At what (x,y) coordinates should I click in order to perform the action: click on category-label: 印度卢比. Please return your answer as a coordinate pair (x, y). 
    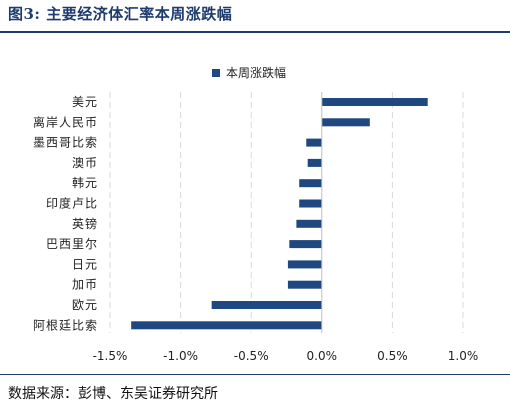
    Looking at the image, I should click on (72, 203).